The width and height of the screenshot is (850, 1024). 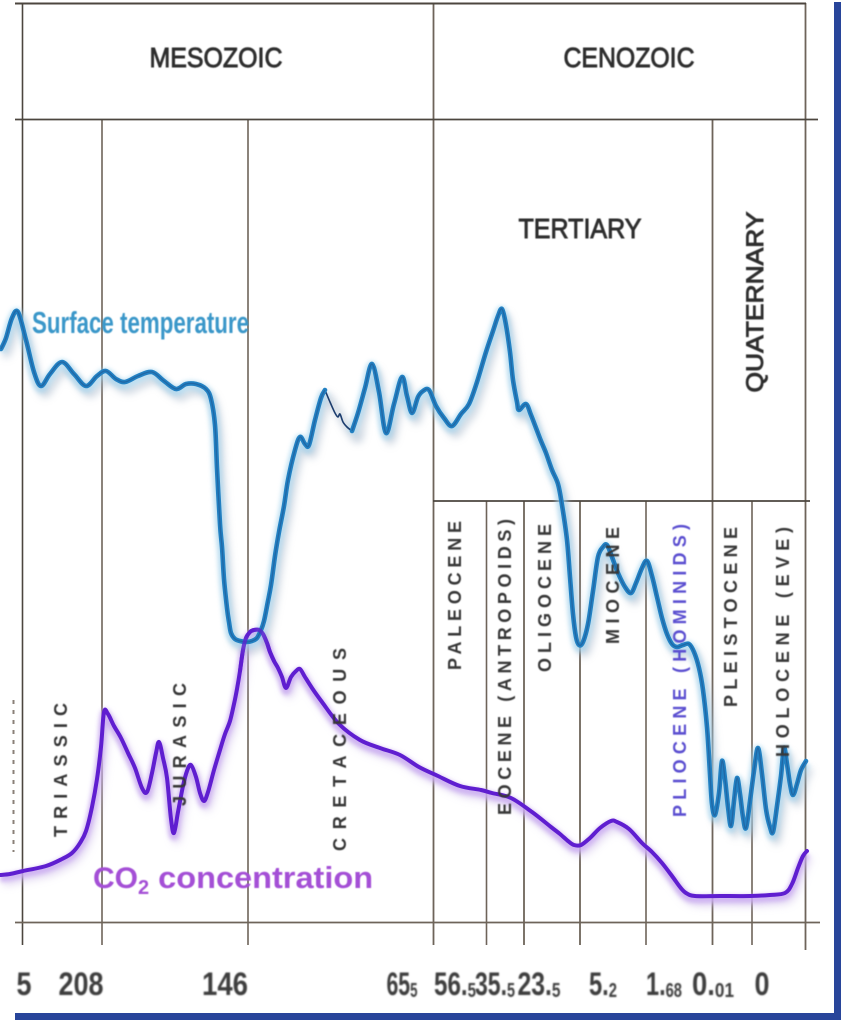 What do you see at coordinates (24, 984) in the screenshot?
I see `svg-text: 5` at bounding box center [24, 984].